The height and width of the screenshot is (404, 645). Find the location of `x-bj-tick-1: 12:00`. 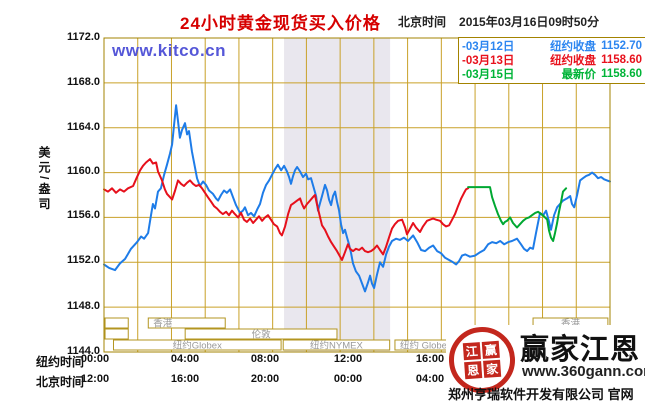

x-bj-tick-1: 12:00 is located at coordinates (95, 379).